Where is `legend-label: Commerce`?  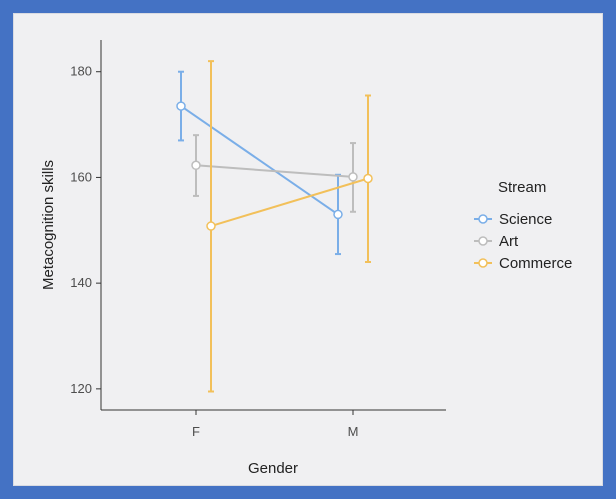
legend-label: Commerce is located at coordinates (535, 263).